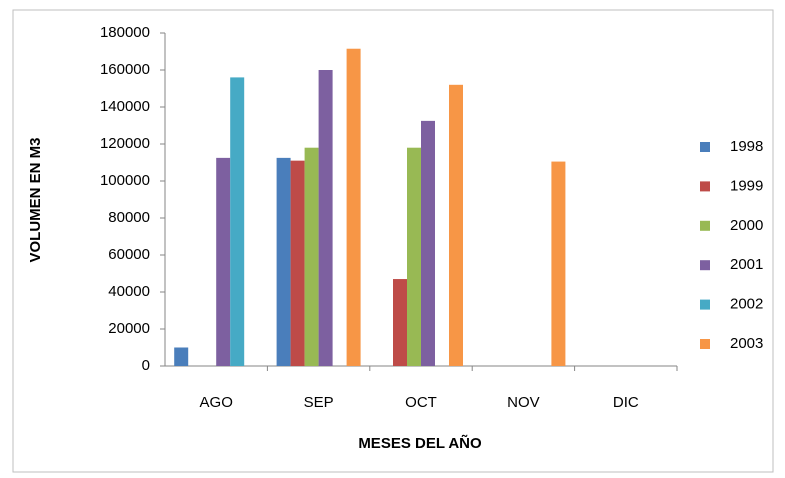  Describe the element at coordinates (626, 402) in the screenshot. I see `x-tick-label: DIC` at that location.